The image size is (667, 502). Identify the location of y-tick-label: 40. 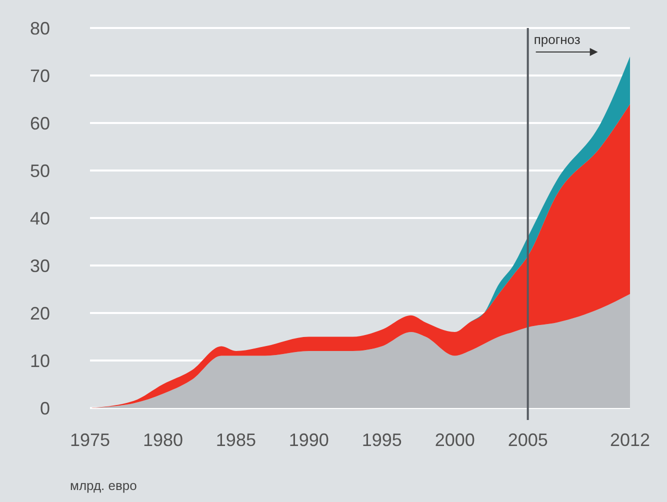
(40, 218).